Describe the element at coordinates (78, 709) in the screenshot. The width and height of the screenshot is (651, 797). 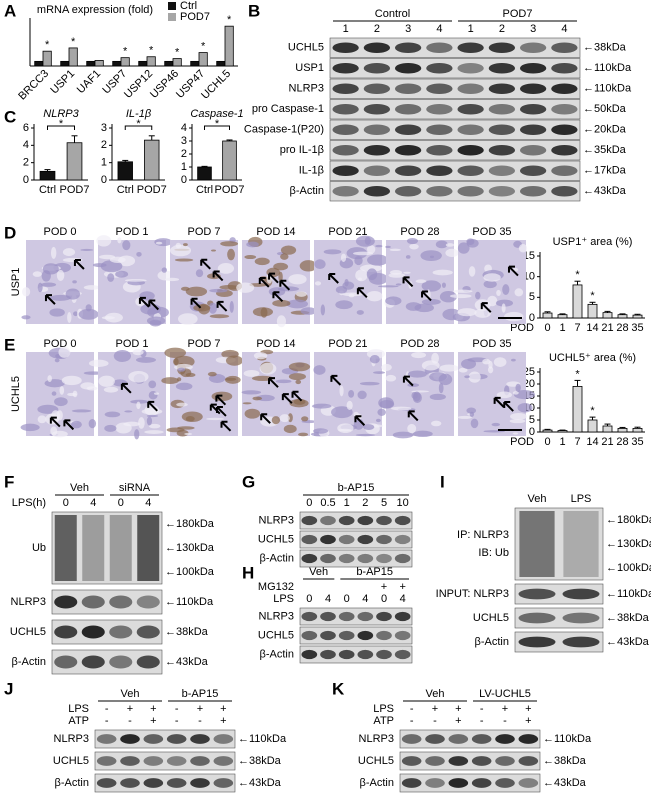
I see `condition-label: LPS` at that location.